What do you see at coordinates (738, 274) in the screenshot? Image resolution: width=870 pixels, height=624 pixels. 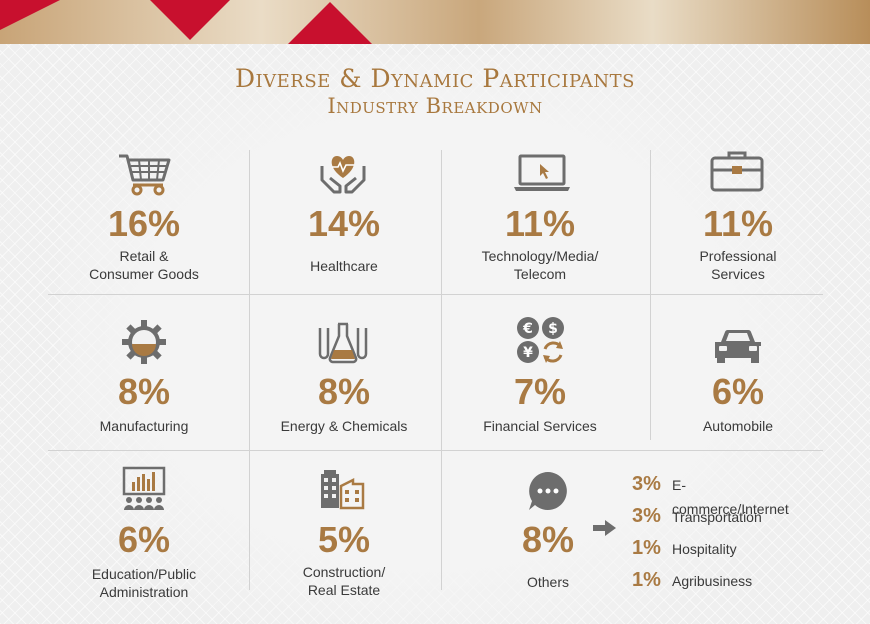 I see `industry-label: Services` at bounding box center [738, 274].